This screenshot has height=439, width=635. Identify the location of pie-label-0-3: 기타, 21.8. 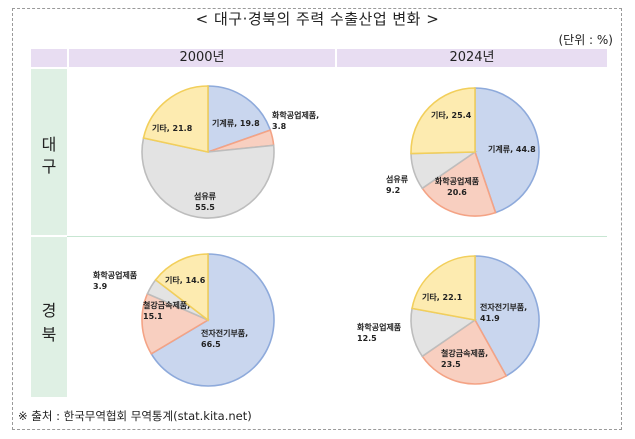
(172, 128).